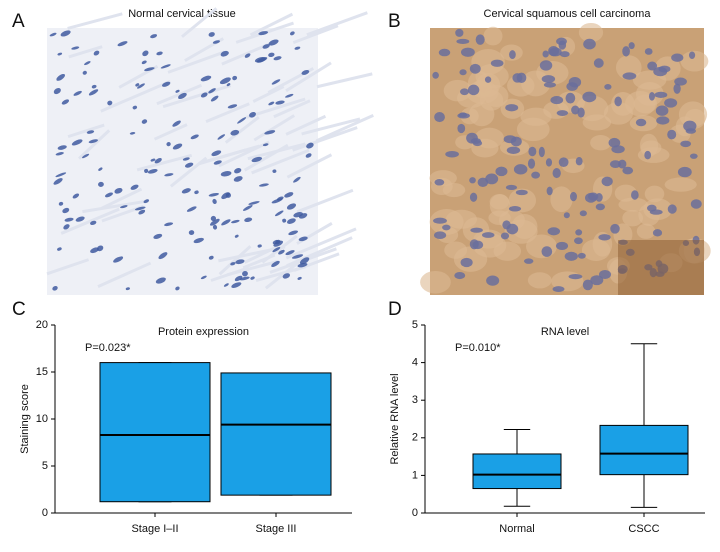  Describe the element at coordinates (18, 21) in the screenshot. I see `panel-label: A` at that location.